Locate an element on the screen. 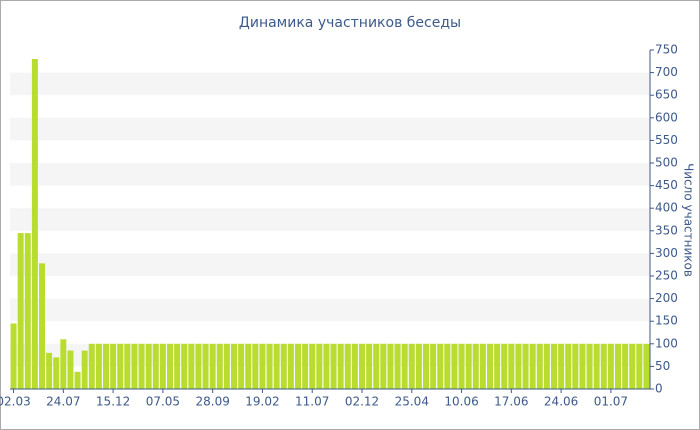 The height and width of the screenshot is (430, 700). y-tick-label: 400 is located at coordinates (666, 208).